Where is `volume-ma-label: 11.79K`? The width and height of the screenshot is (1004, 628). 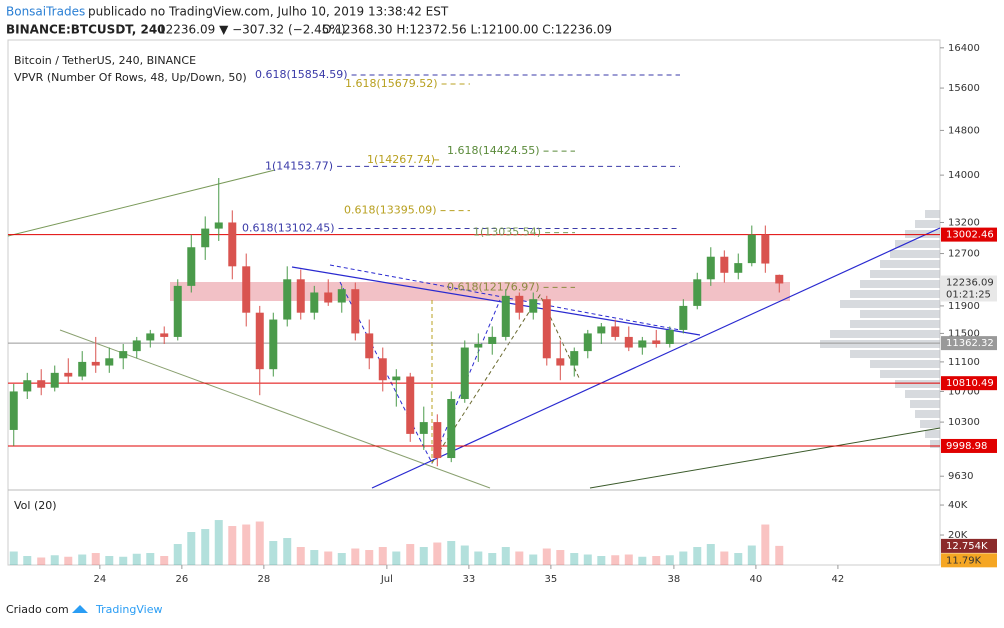
volume-ma-label: 11.79K is located at coordinates (964, 560).